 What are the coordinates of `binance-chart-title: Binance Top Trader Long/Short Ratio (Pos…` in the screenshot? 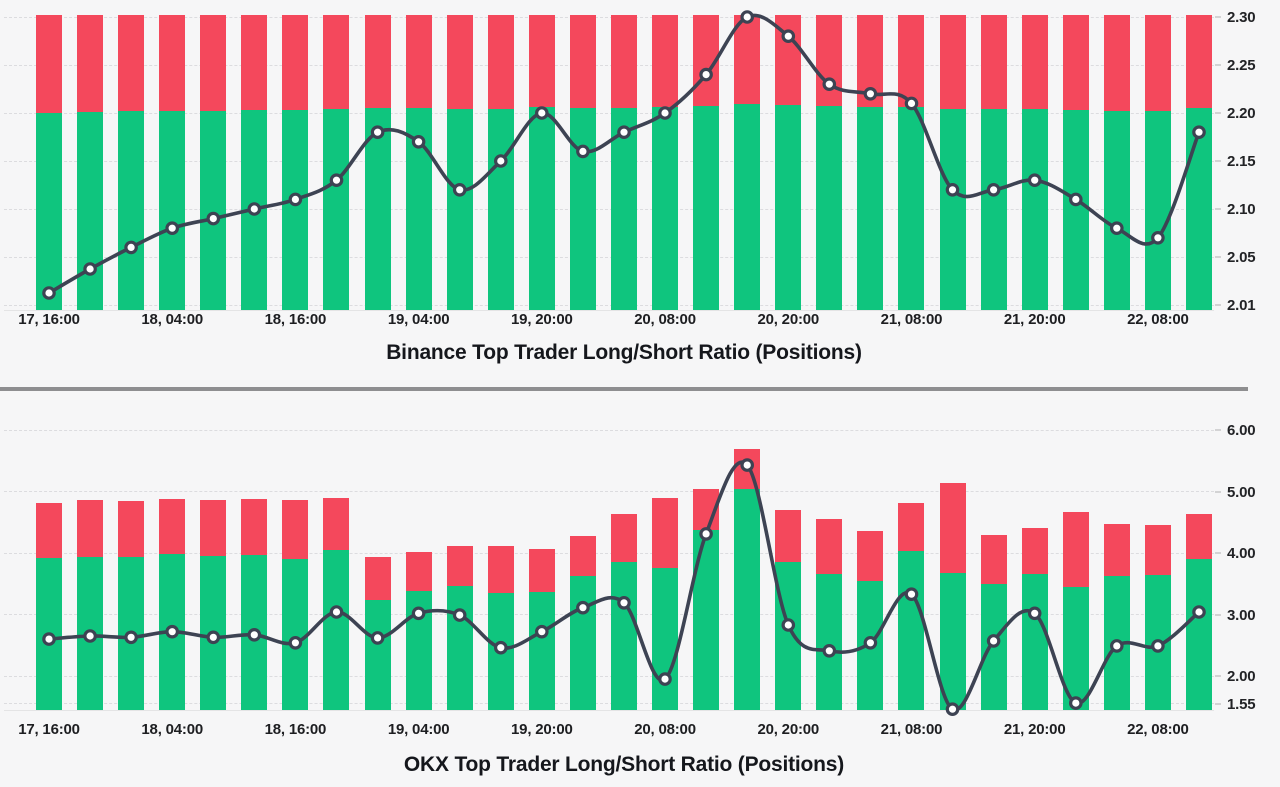 It's located at (624, 352).